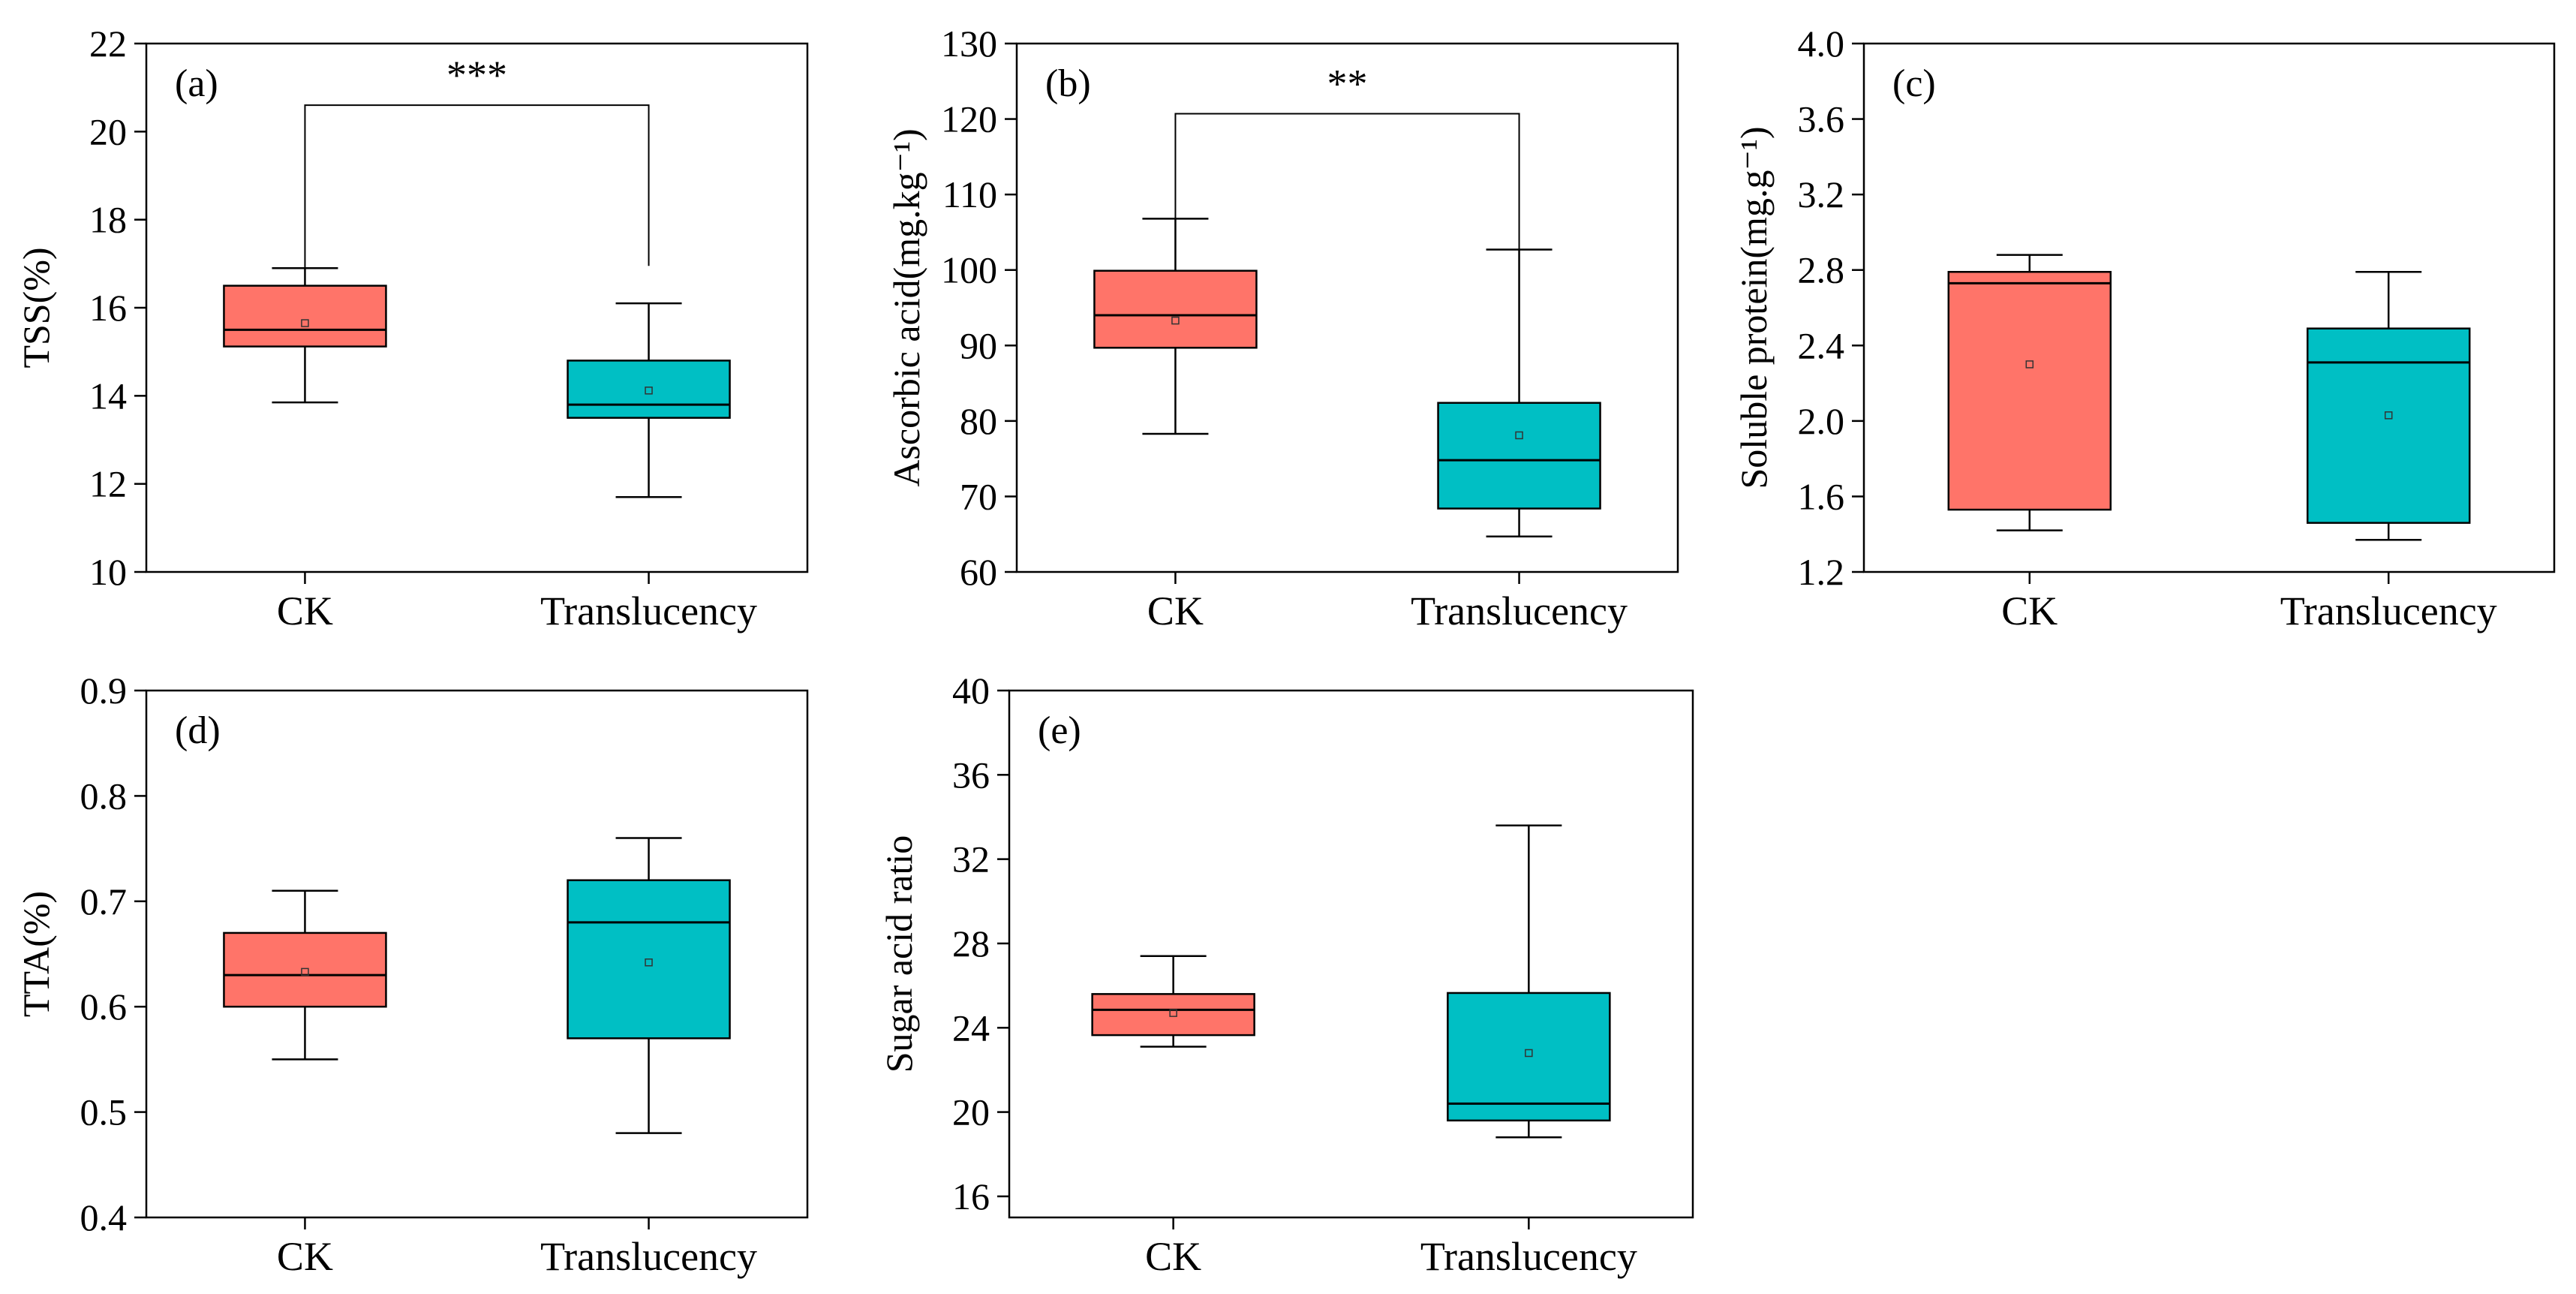  I want to click on y-tick-label: 90, so click(978, 345).